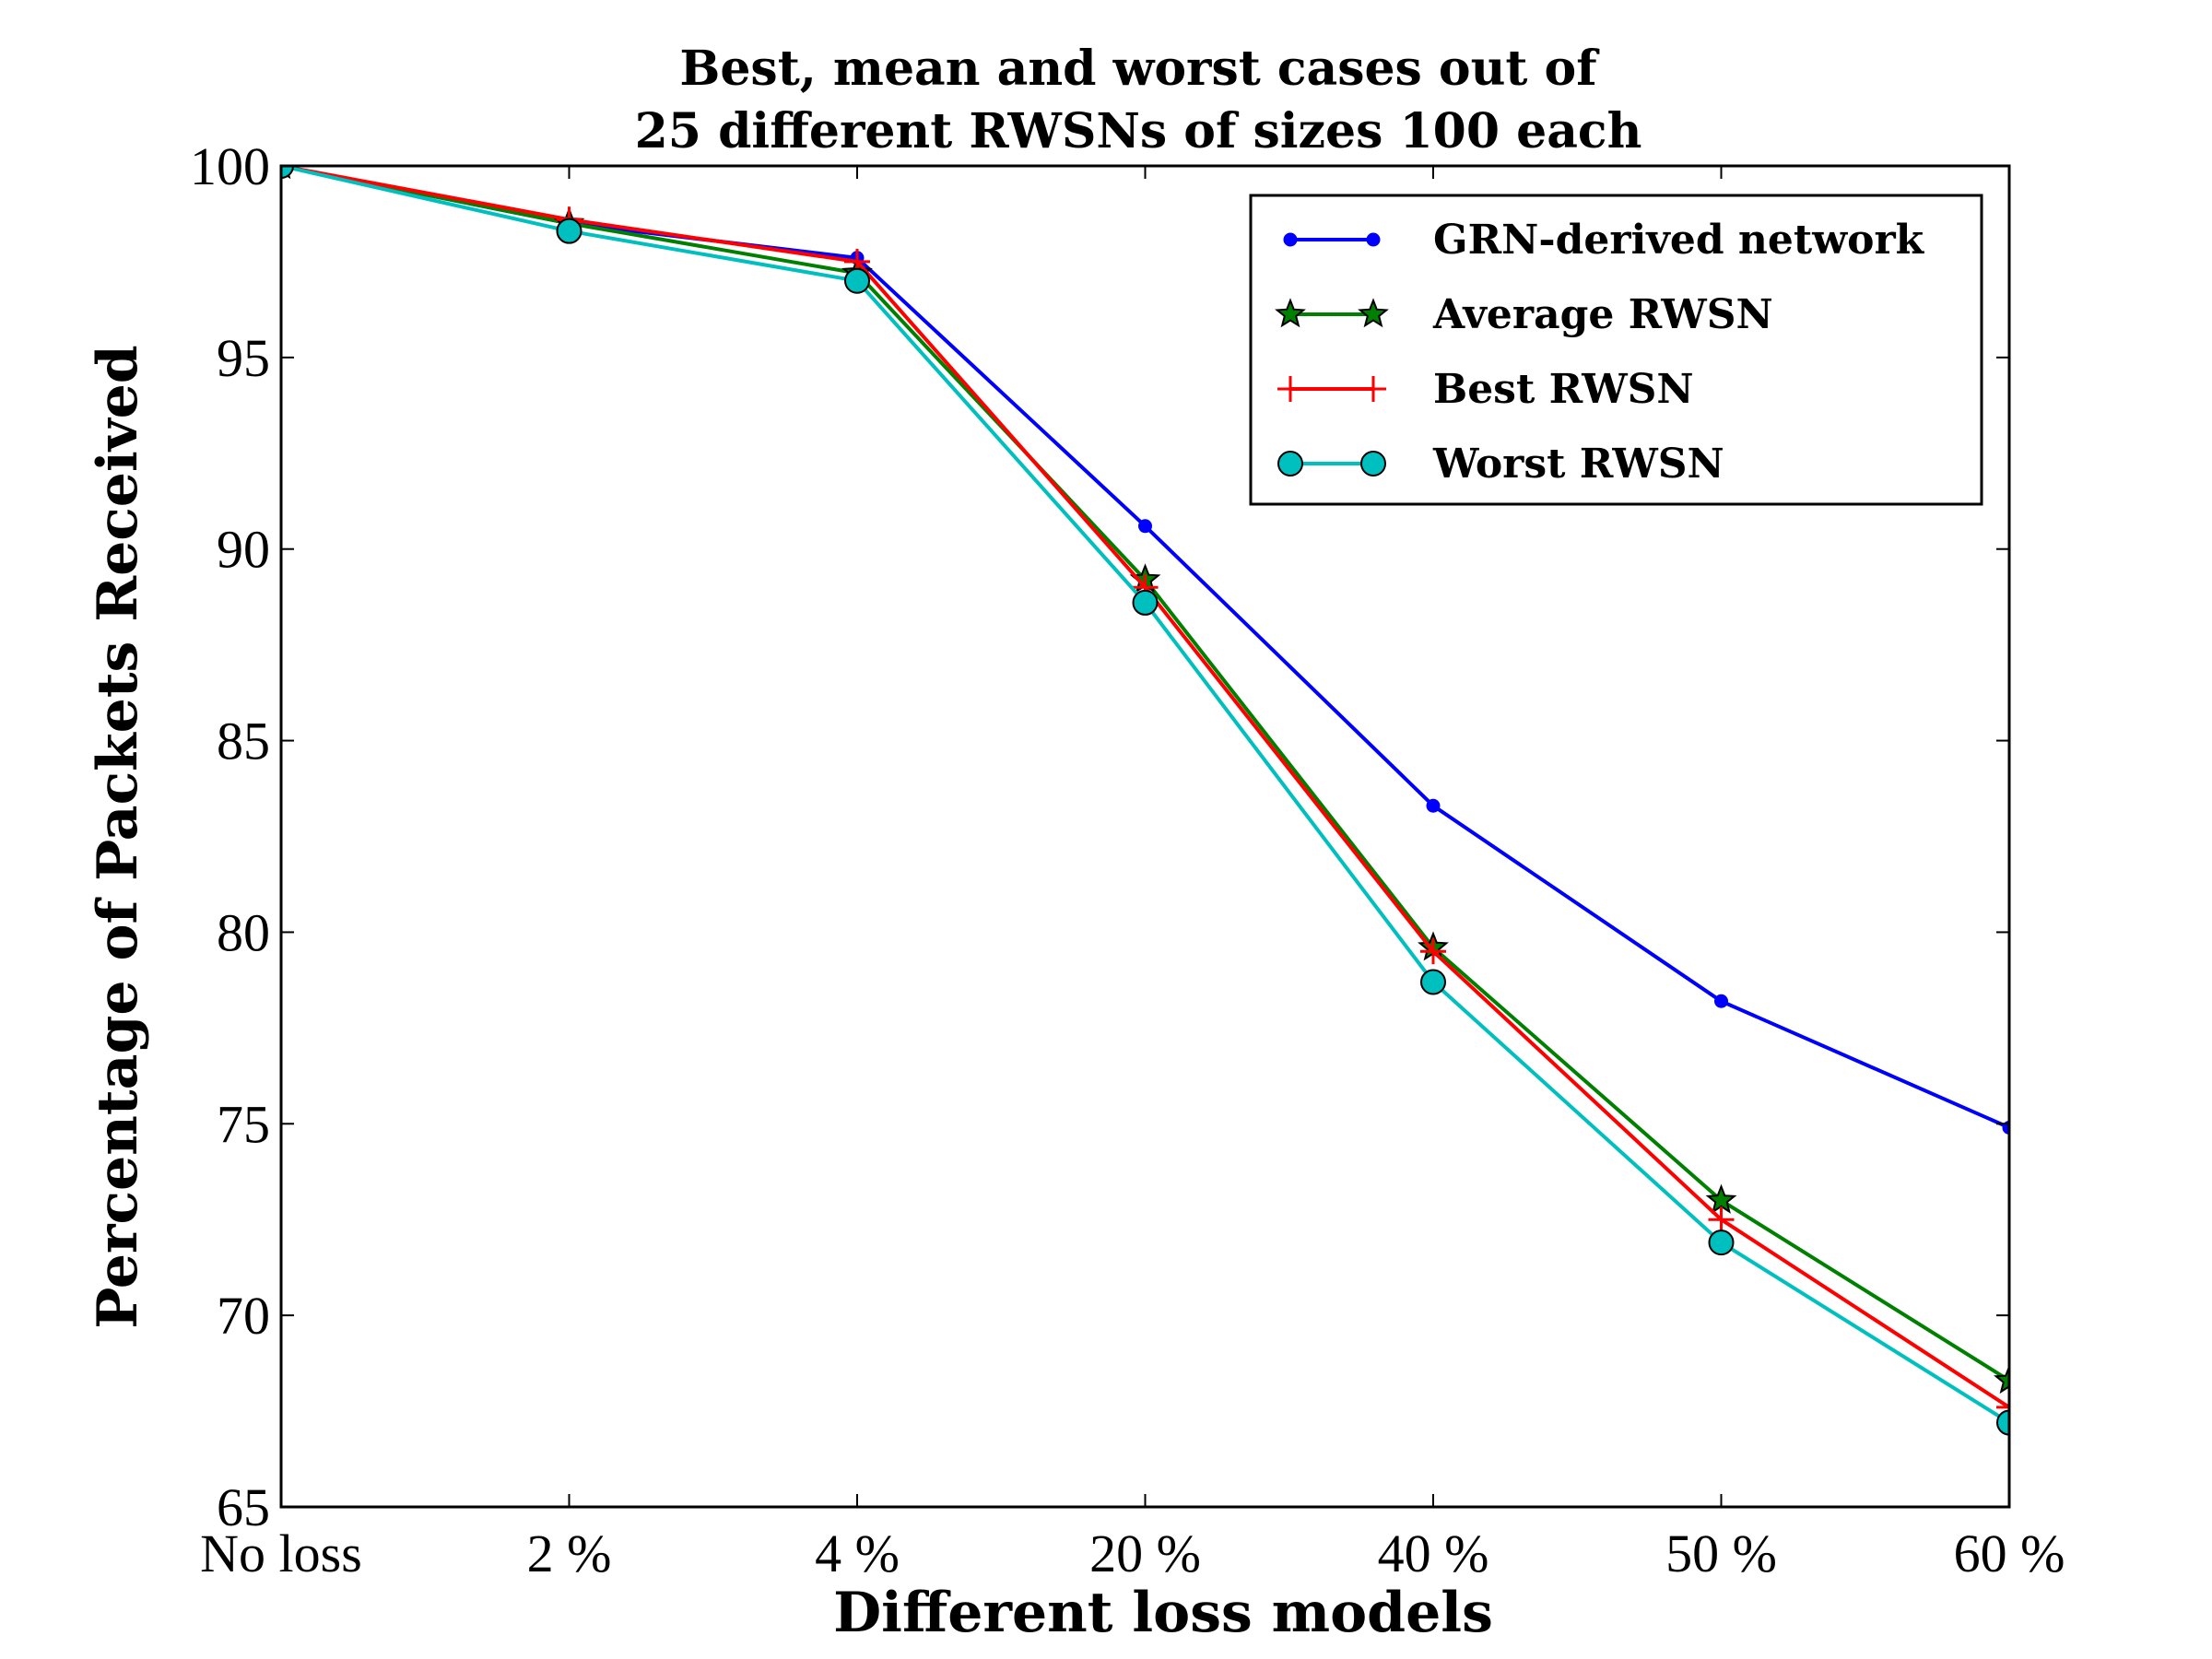 This screenshot has width=2212, height=1659. What do you see at coordinates (230, 166) in the screenshot?
I see `y-tick-label: 100` at bounding box center [230, 166].